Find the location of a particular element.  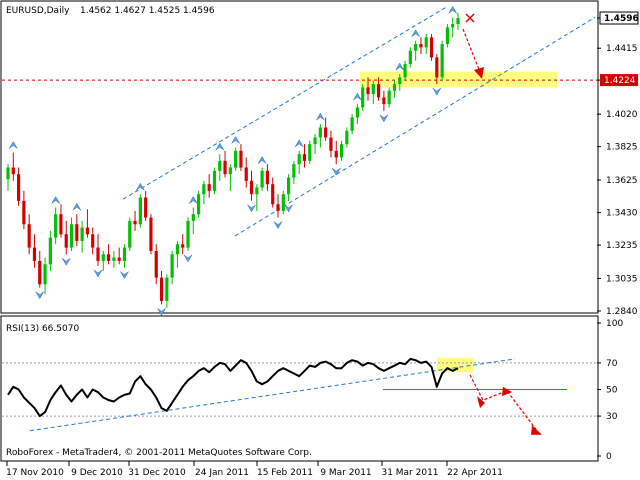

x-tick-label: 22 Apr 2011 is located at coordinates (475, 473).